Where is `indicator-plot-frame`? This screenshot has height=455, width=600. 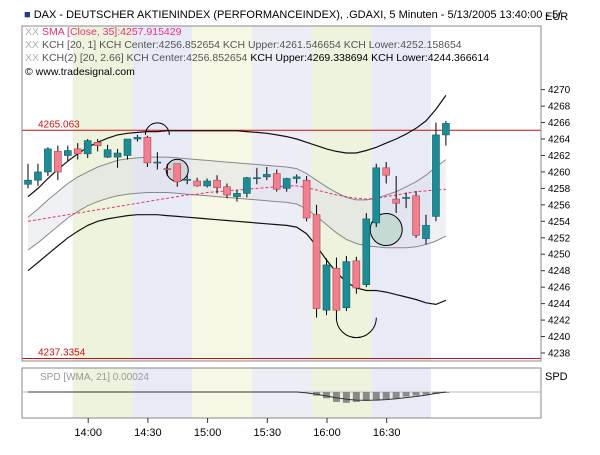
indicator-plot-frame is located at coordinates (281, 393).